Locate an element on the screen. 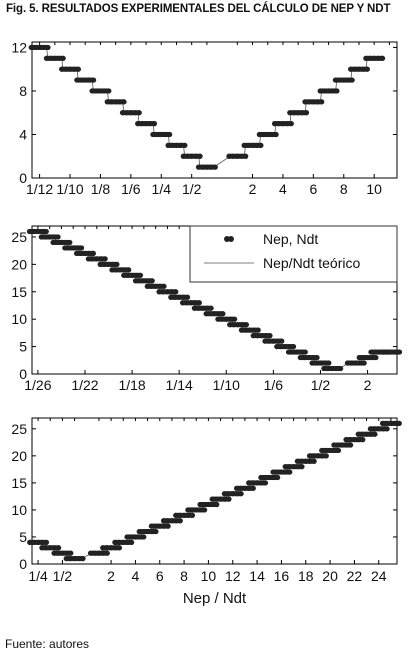 The height and width of the screenshot is (655, 410). x-tick-label: 1/4 is located at coordinates (162, 189).